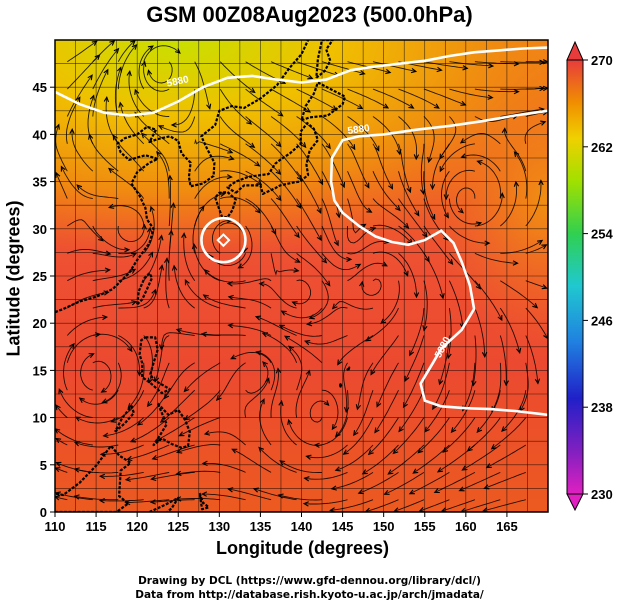 This screenshot has height=605, width=619. What do you see at coordinates (602, 494) in the screenshot?
I see `colorbar-tick-label: 230` at bounding box center [602, 494].